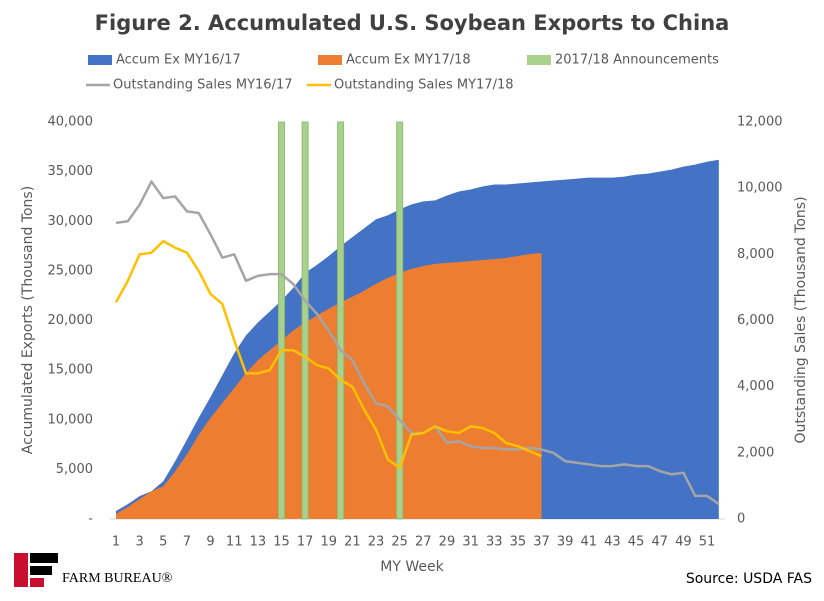 The height and width of the screenshot is (601, 824). What do you see at coordinates (187, 542) in the screenshot?
I see `x-tick-label: 7` at bounding box center [187, 542].